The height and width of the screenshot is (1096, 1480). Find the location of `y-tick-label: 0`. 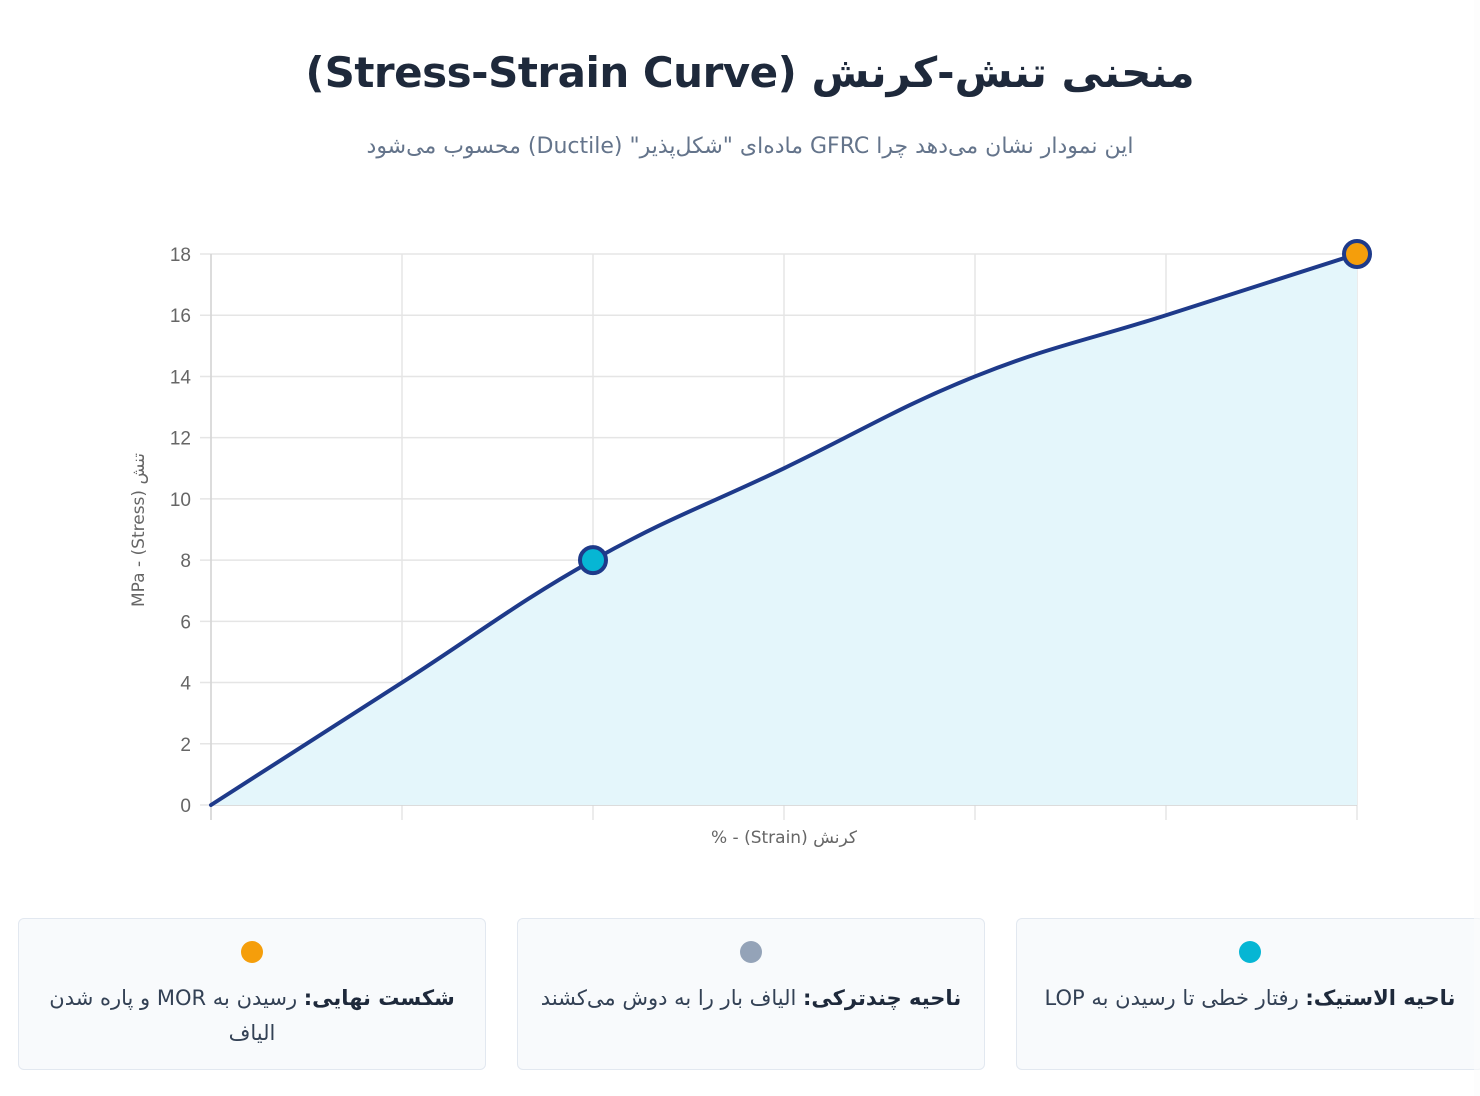

y-tick-label: 0 is located at coordinates (185, 806).